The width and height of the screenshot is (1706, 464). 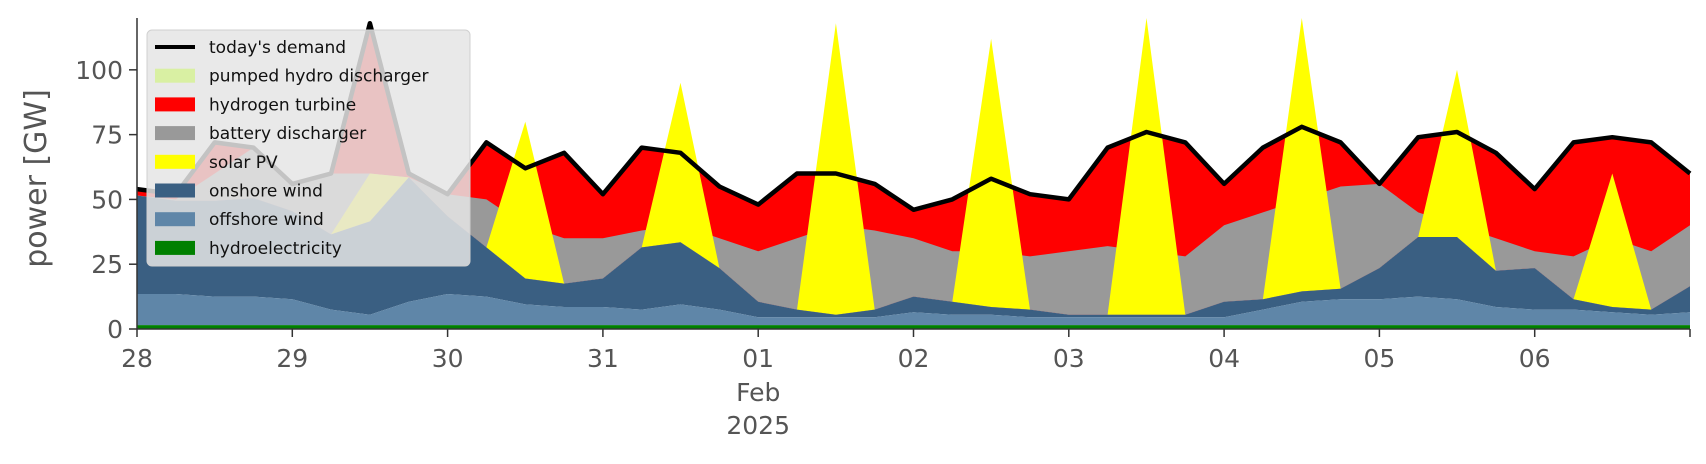 I want to click on x-tick-label: 02, so click(x=914, y=358).